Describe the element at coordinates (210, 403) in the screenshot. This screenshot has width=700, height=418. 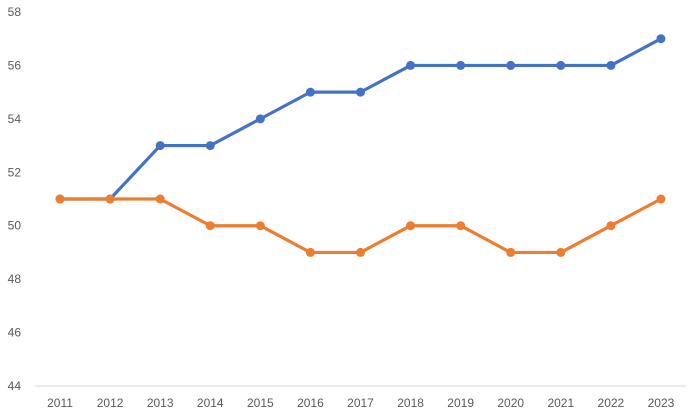
I see `x-tick-label: 2014` at that location.